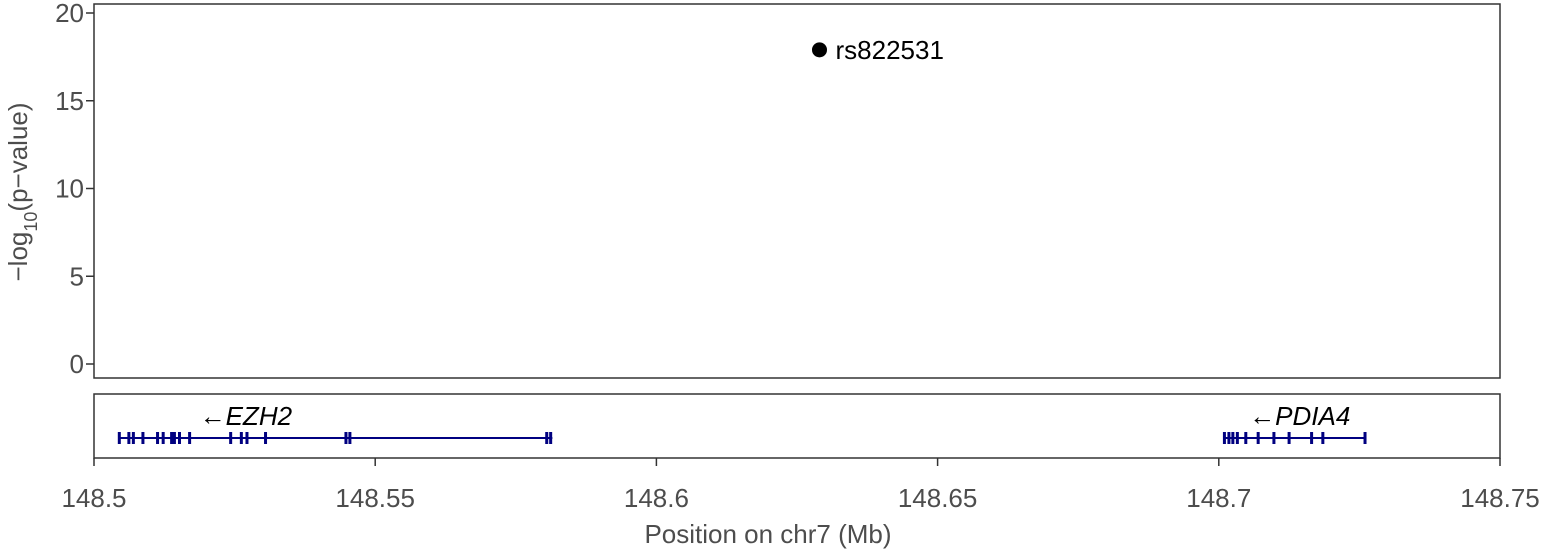  Describe the element at coordinates (93, 498) in the screenshot. I see `x-tick-label: 148.5` at that location.